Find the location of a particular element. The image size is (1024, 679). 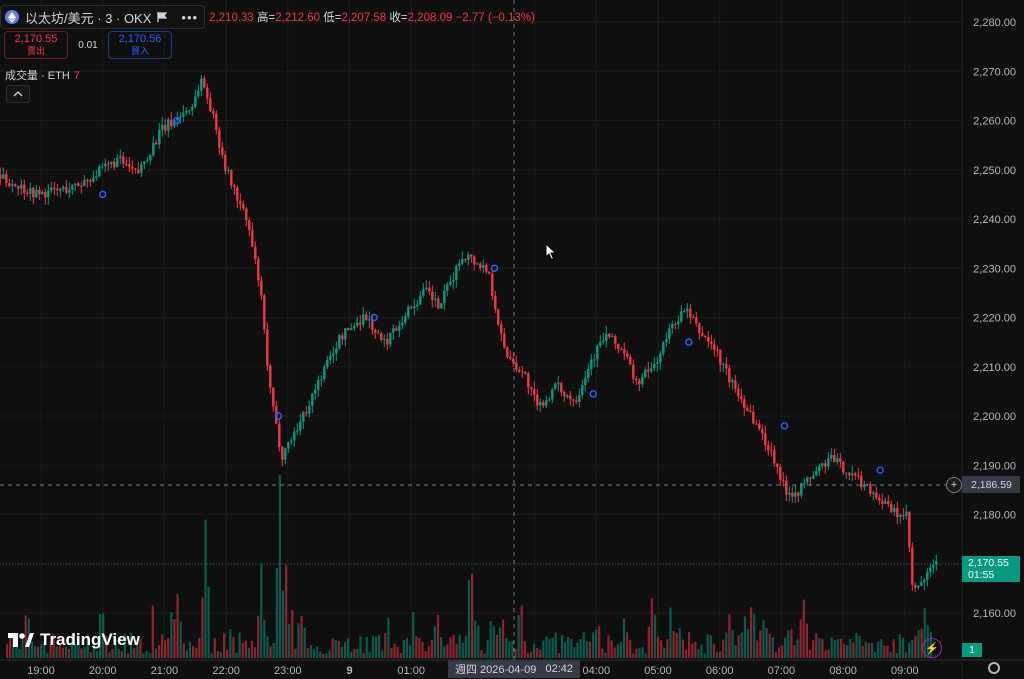

x-tick-label: 23:00 is located at coordinates (288, 671).